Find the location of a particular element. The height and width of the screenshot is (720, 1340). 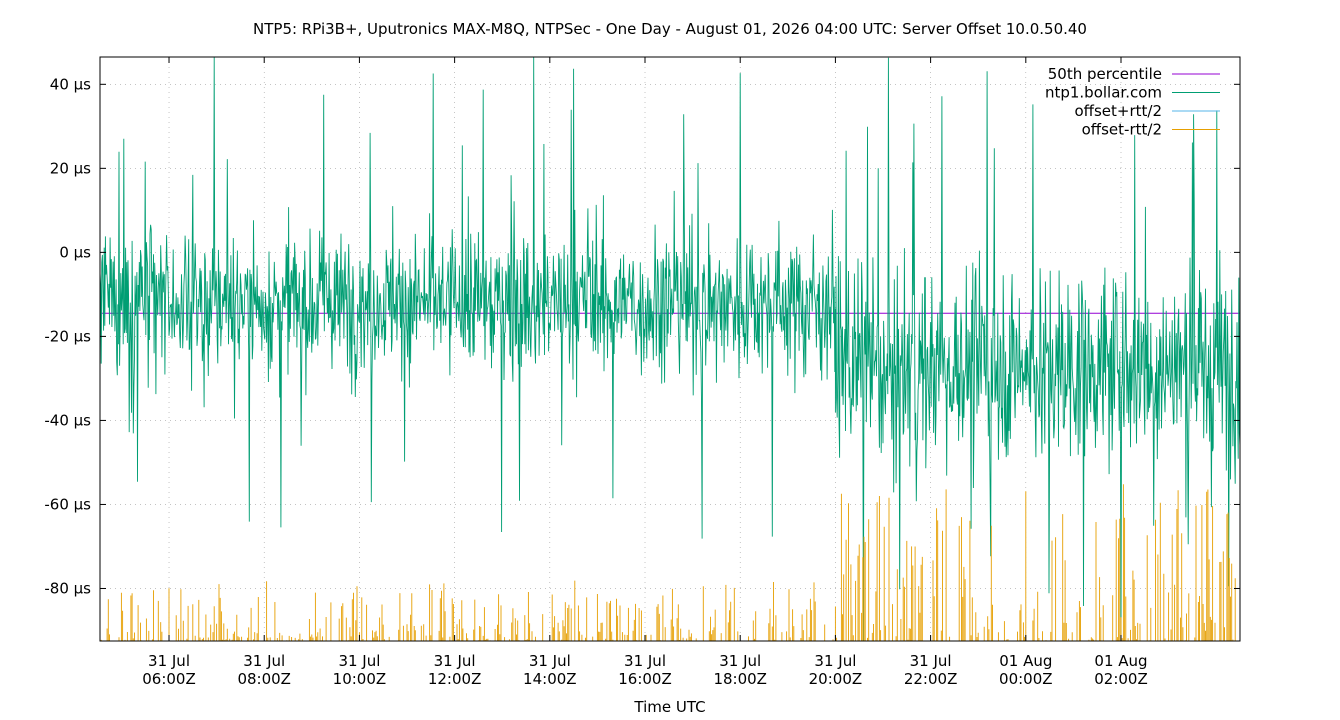

x-tick-label-time: 20:00Z is located at coordinates (836, 679).